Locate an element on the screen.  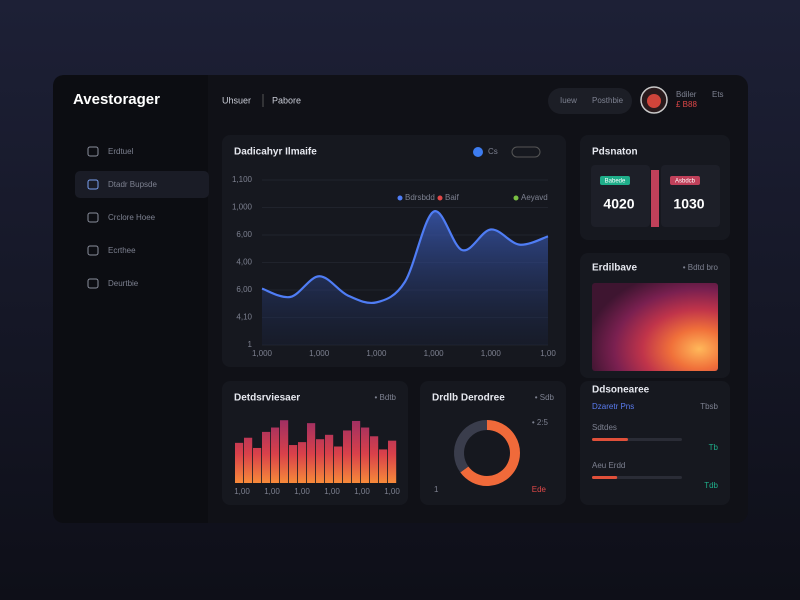
y-tick-label: 1,000 is located at coordinates (242, 207).